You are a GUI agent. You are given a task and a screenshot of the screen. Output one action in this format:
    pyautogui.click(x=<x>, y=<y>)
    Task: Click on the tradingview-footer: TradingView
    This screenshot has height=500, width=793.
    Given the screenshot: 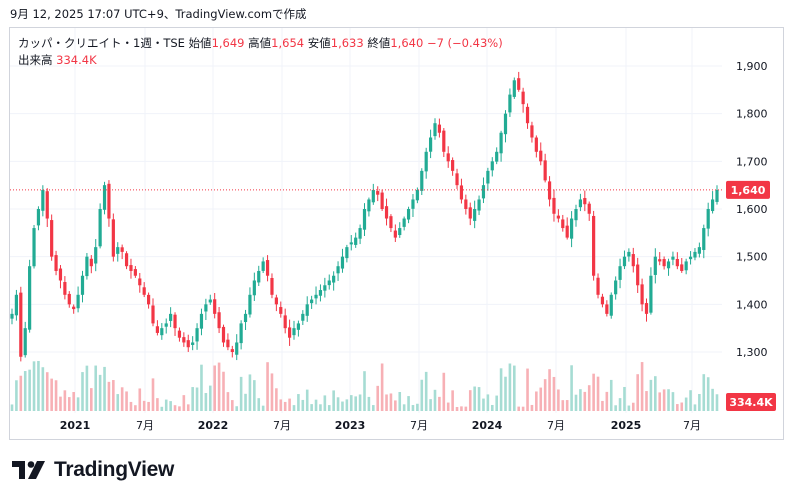 What is the action you would take?
    pyautogui.click(x=93, y=470)
    